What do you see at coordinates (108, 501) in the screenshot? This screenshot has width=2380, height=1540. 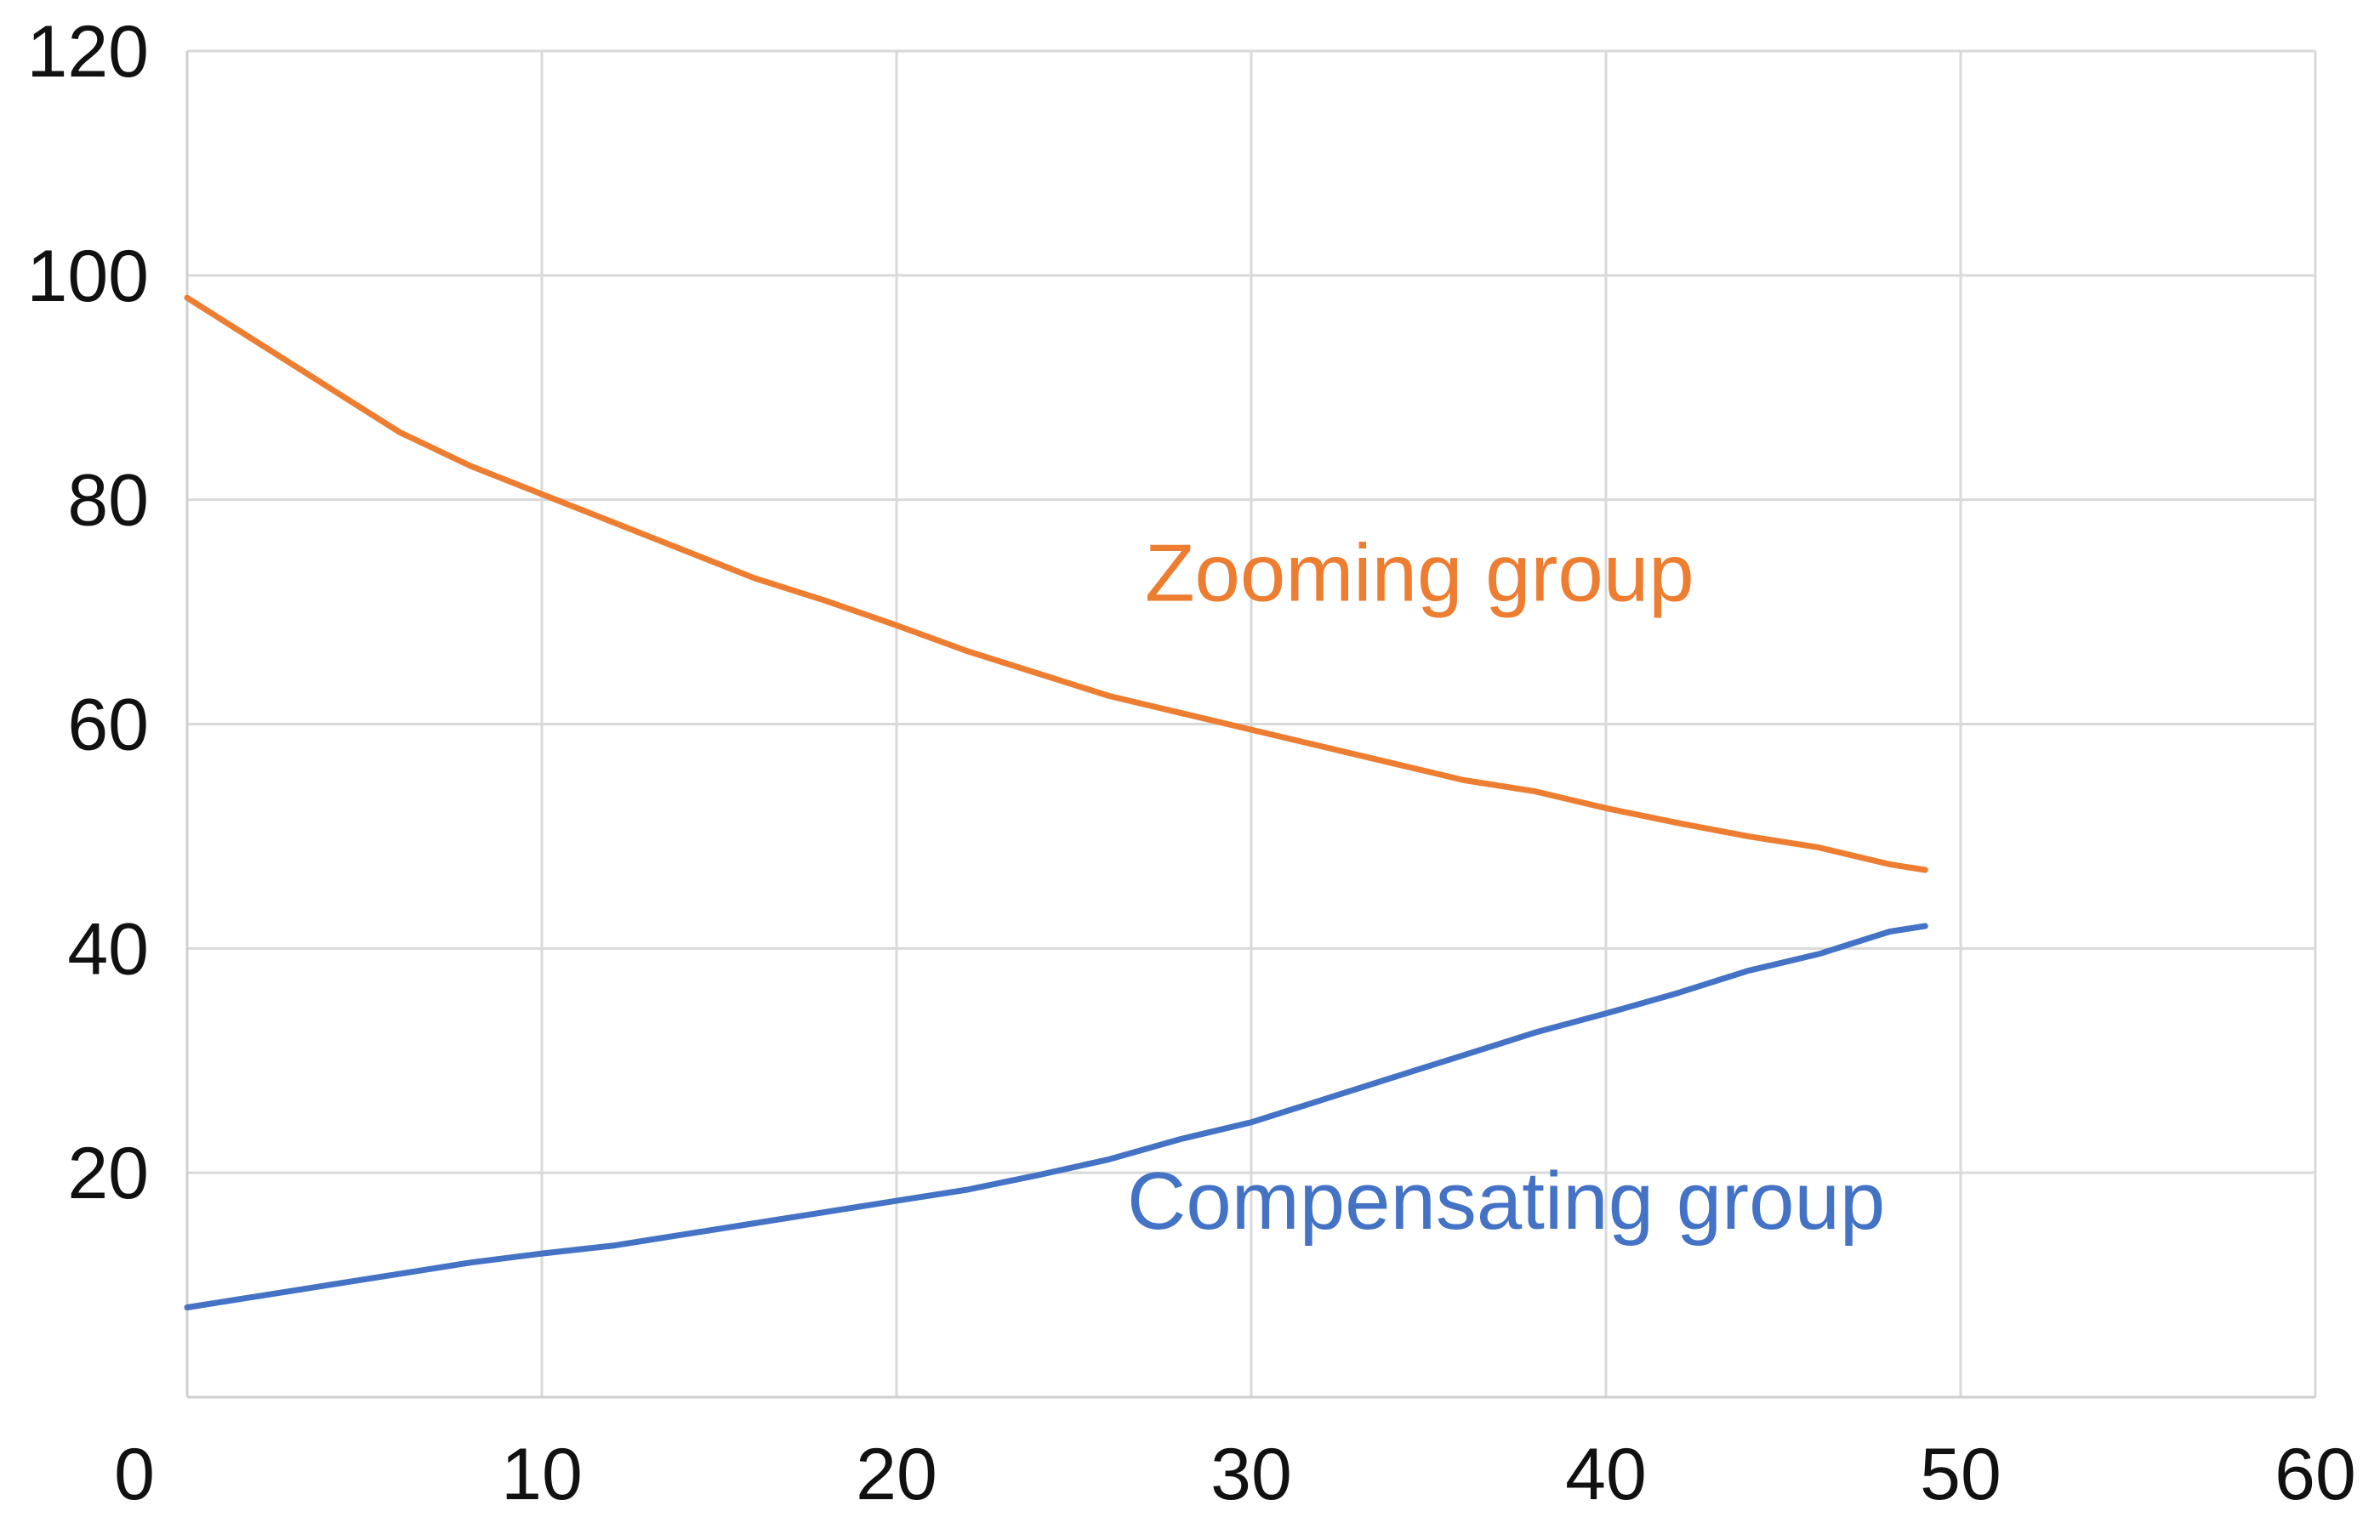 I see `y-tick-label-80: 80` at bounding box center [108, 501].